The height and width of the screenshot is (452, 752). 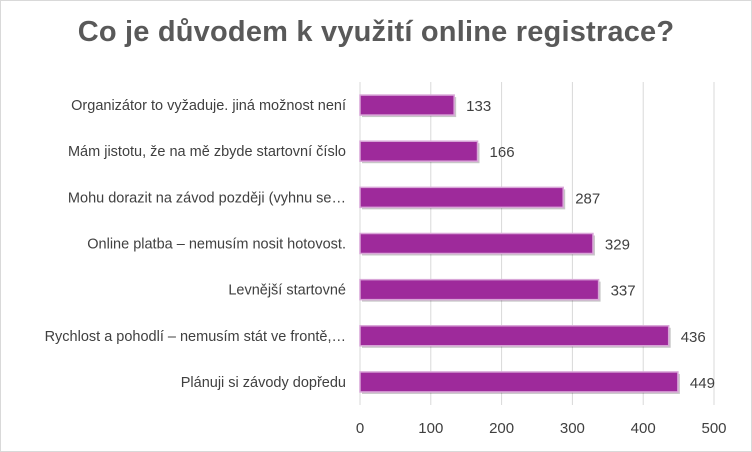 What do you see at coordinates (702, 383) in the screenshot?
I see `value-label: 449` at bounding box center [702, 383].